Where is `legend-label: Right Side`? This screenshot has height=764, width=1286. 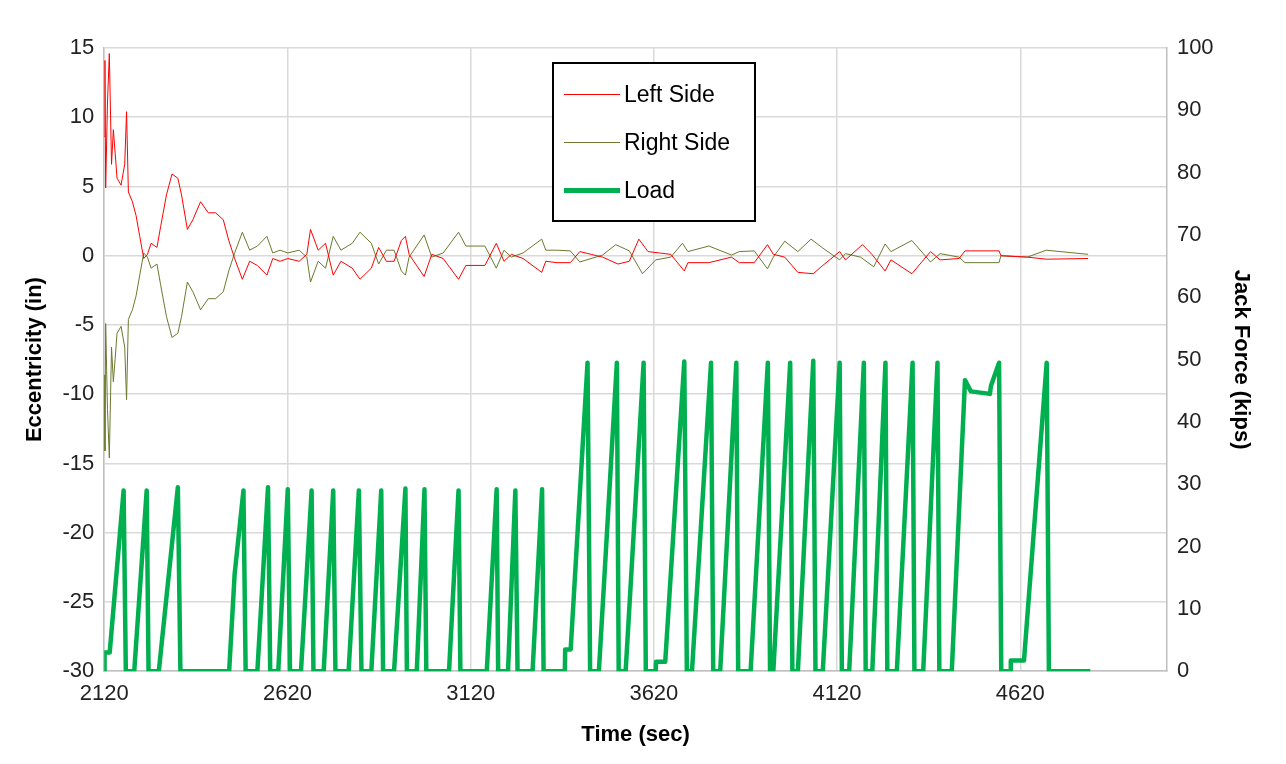 legend-label: Right Side is located at coordinates (677, 142).